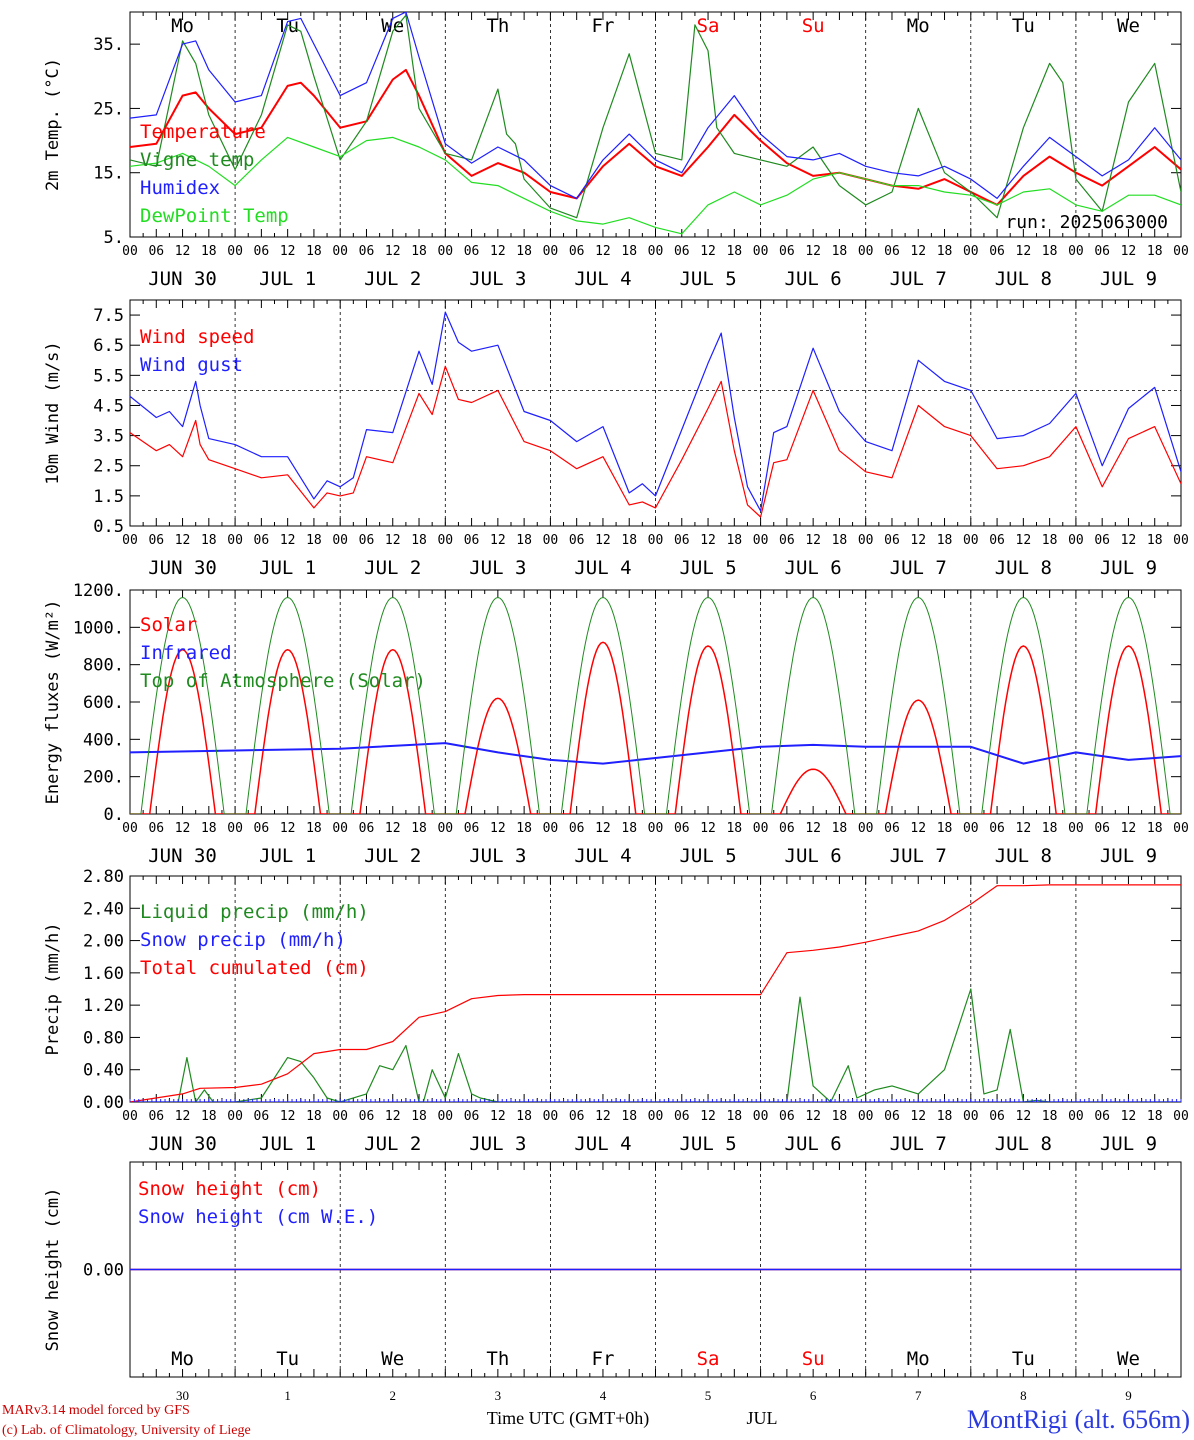  What do you see at coordinates (214, 216) in the screenshot?
I see `legend-series-dewpoint-temp: DewPoint Temp` at bounding box center [214, 216].